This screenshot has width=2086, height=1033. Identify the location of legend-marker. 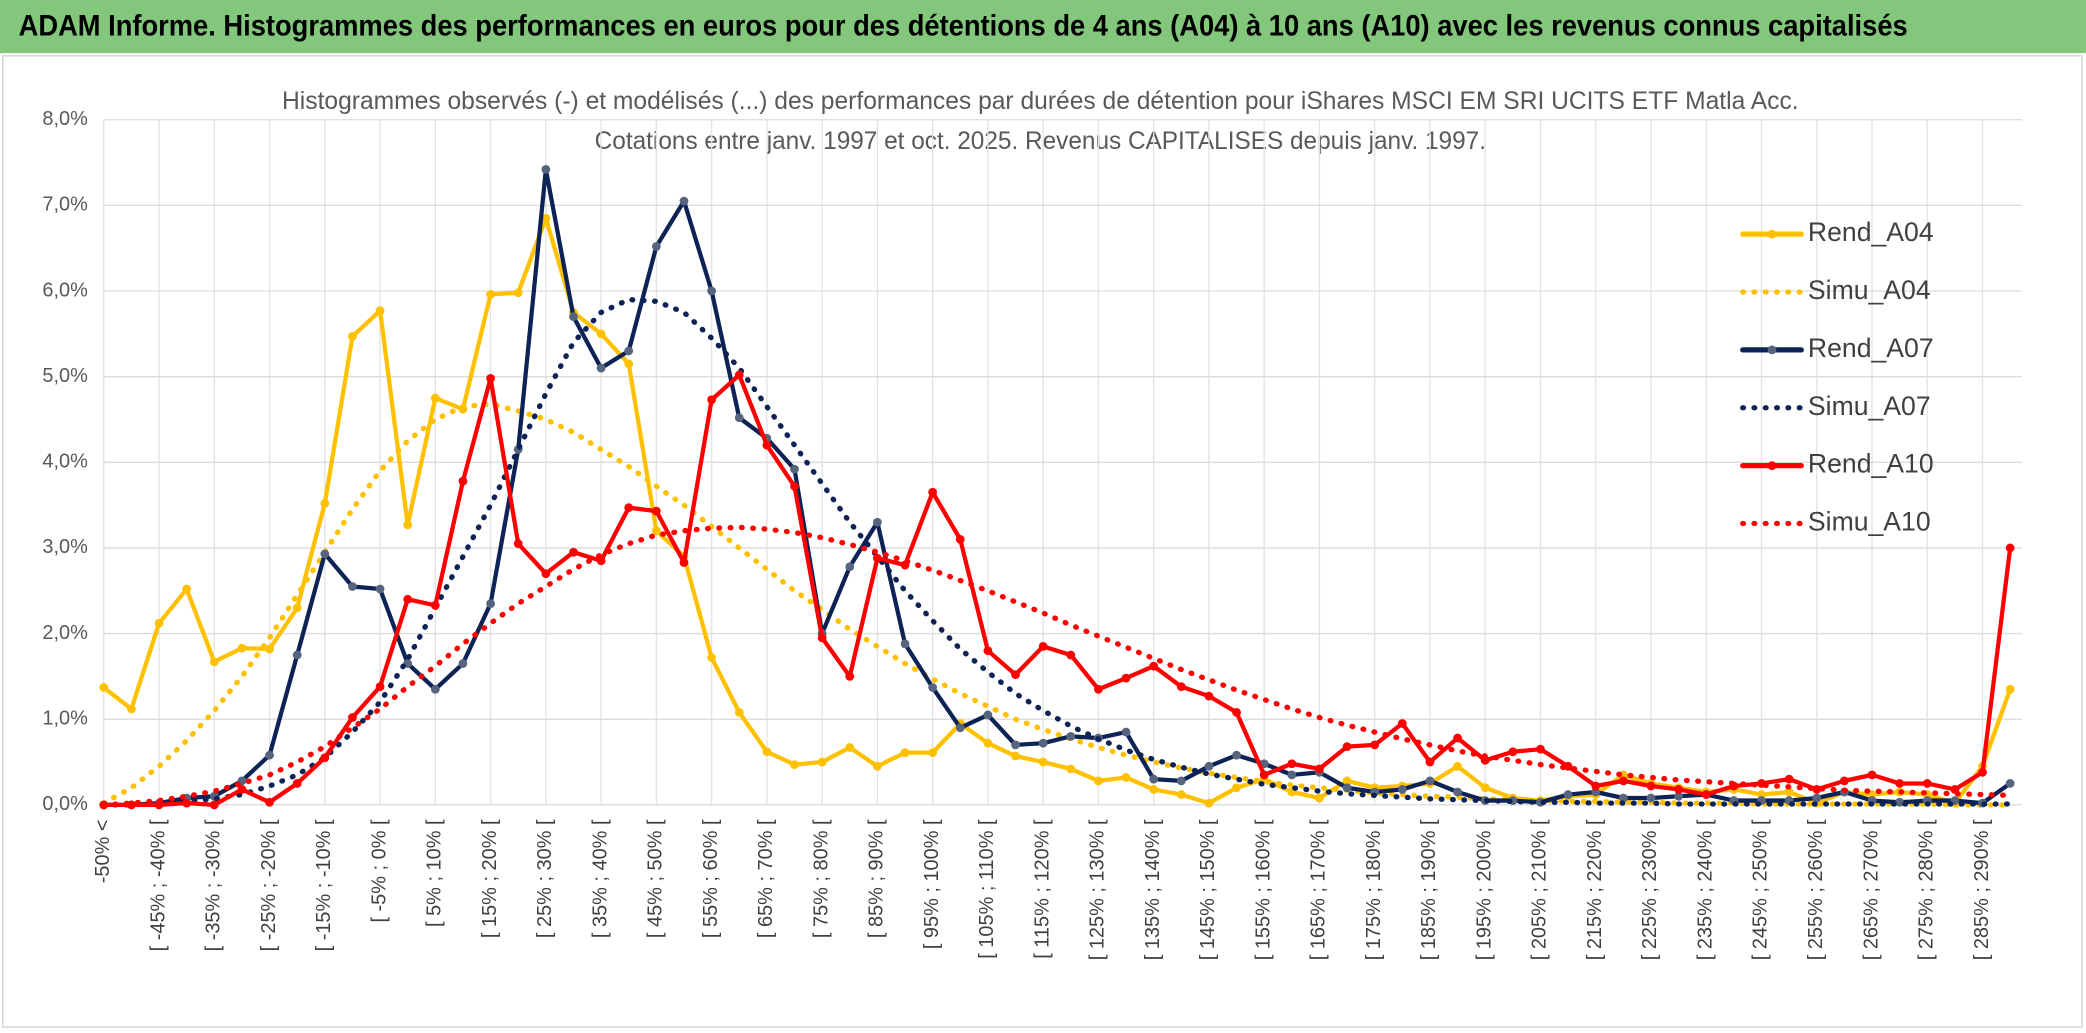
(1772, 350).